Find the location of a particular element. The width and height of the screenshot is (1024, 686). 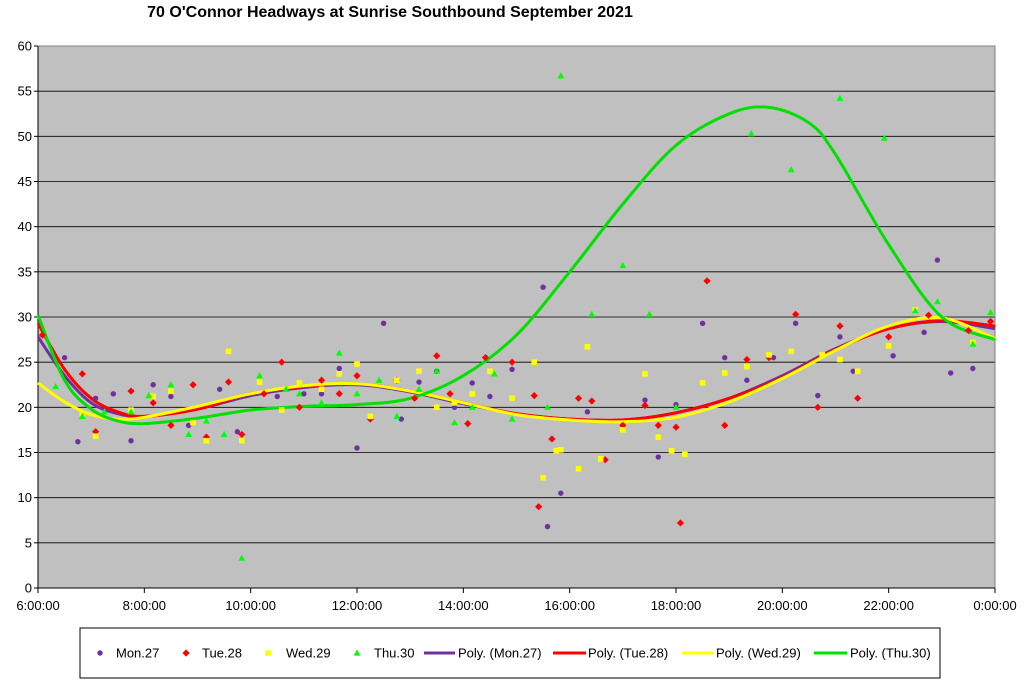

y-tick-label: 45 is located at coordinates (25, 181).